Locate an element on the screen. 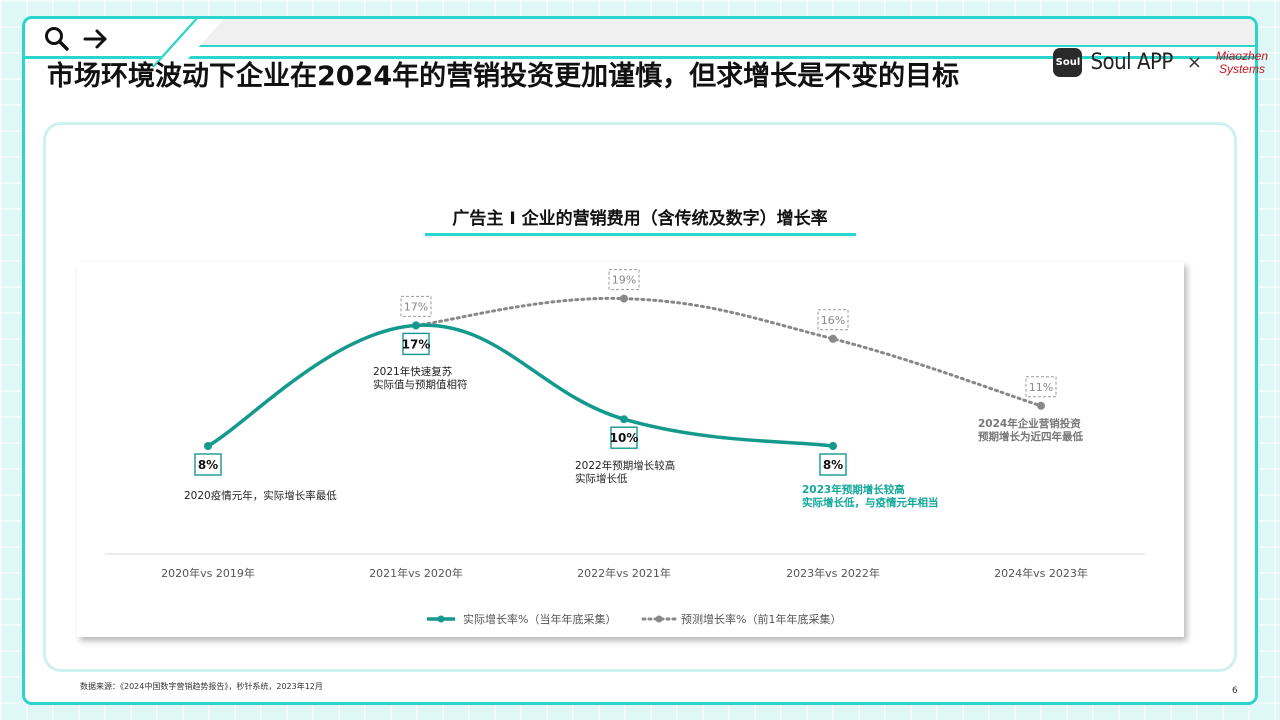  chart-annotation: 2022年预期增长较高 is located at coordinates (625, 465).